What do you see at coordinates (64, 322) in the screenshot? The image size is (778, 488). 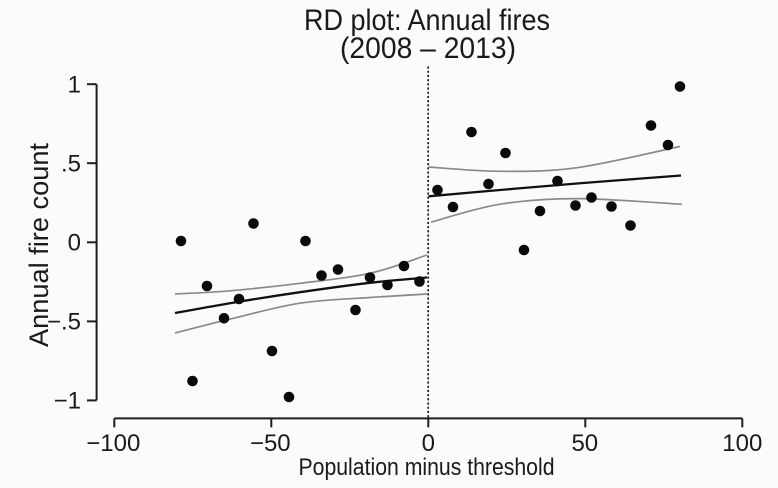 I see `svg-text: −.5` at bounding box center [64, 322].